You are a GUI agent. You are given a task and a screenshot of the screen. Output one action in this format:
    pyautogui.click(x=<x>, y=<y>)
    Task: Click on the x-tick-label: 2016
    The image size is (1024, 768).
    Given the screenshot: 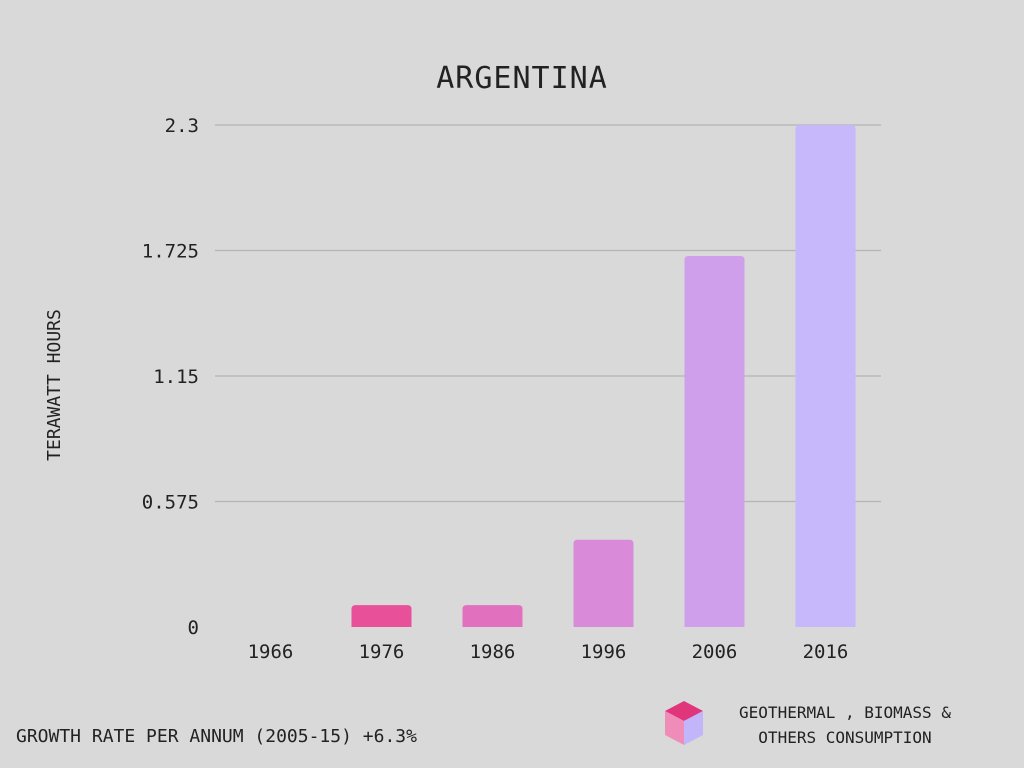 What is the action you would take?
    pyautogui.click(x=826, y=652)
    